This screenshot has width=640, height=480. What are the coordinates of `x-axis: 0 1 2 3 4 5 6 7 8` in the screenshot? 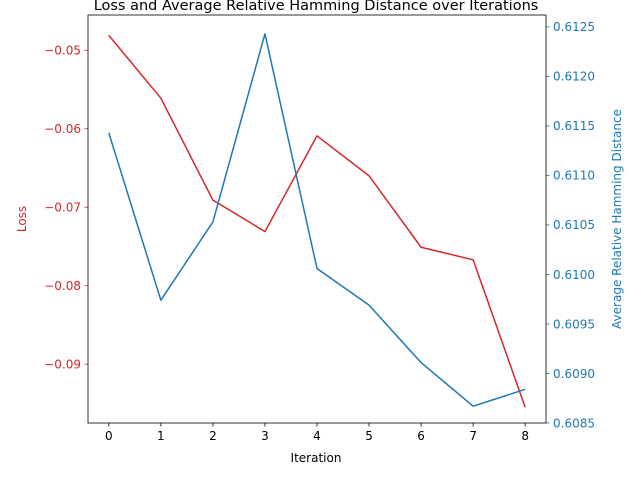 It's located at (317, 433).